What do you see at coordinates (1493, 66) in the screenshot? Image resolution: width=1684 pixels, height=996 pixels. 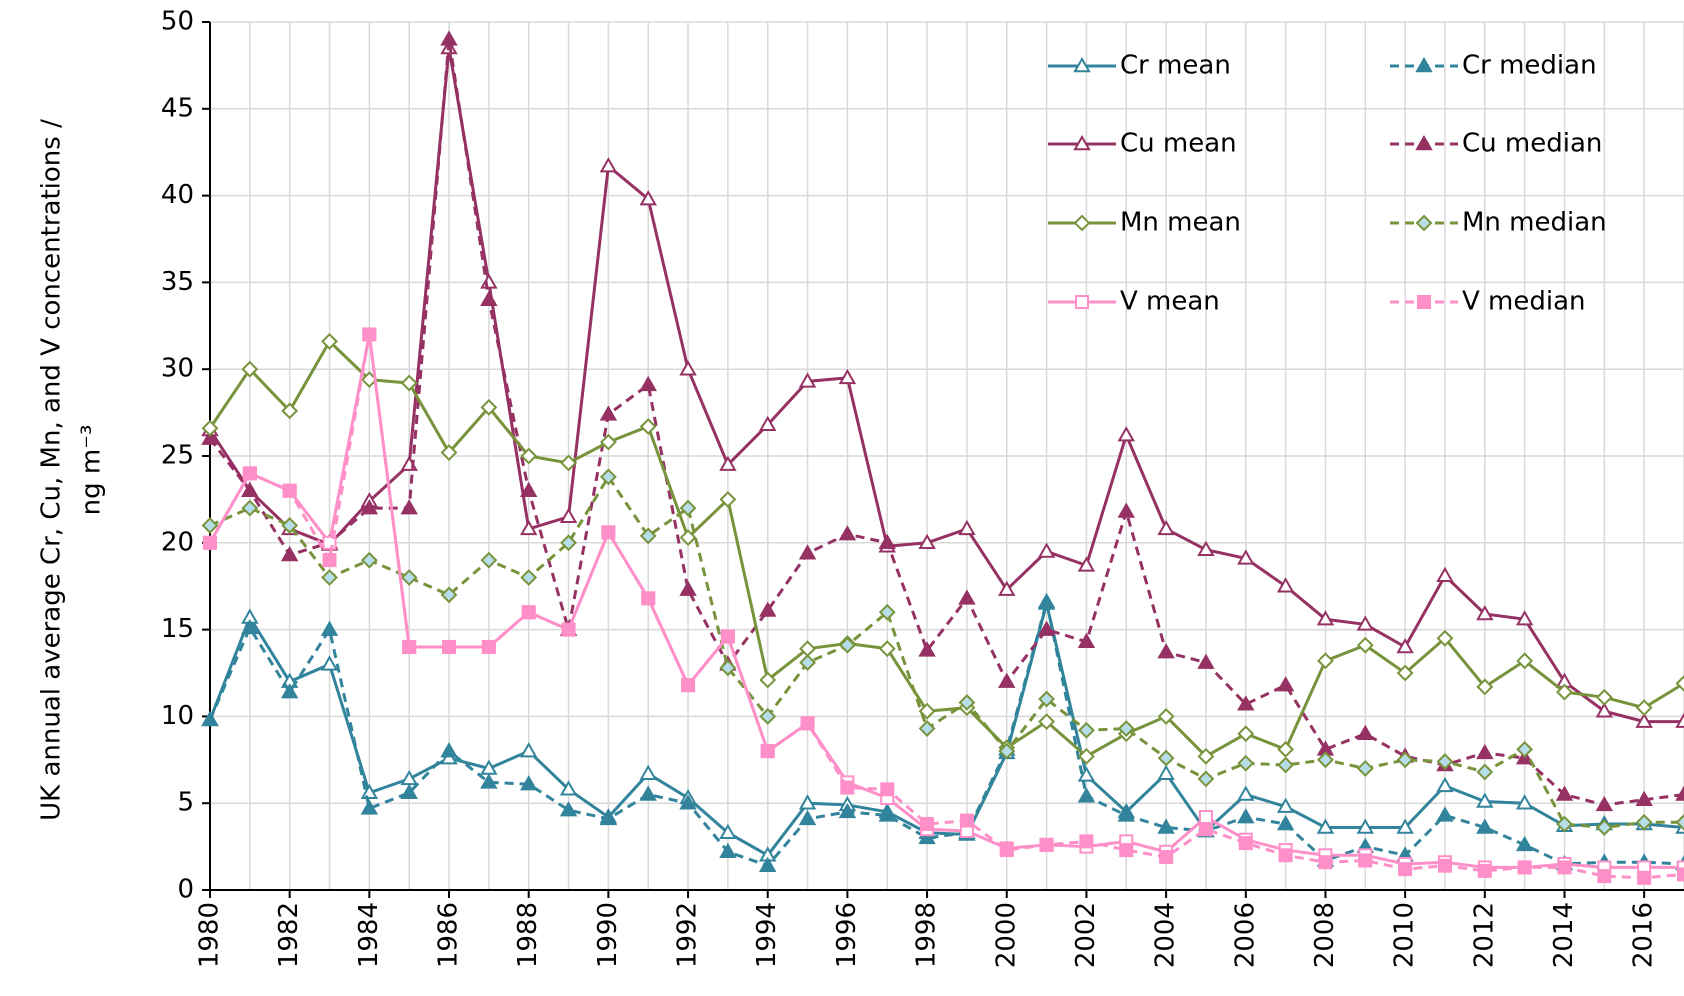 I see `legend-item: Cr median` at bounding box center [1493, 66].